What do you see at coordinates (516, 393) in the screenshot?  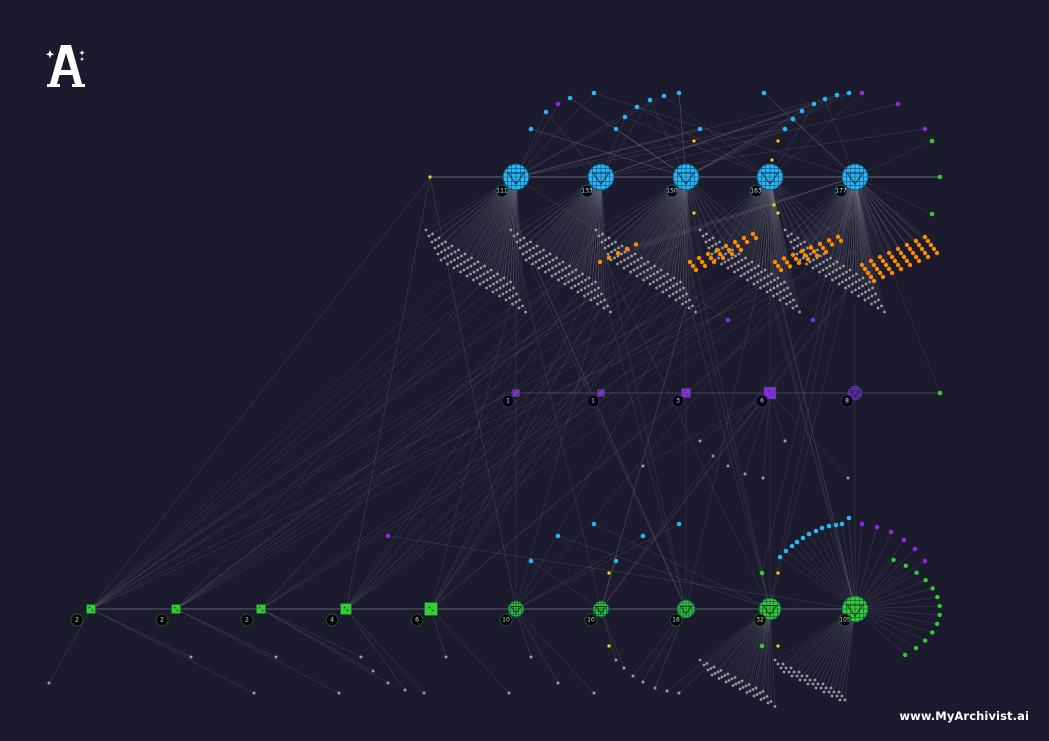 I see `square-icon` at bounding box center [516, 393].